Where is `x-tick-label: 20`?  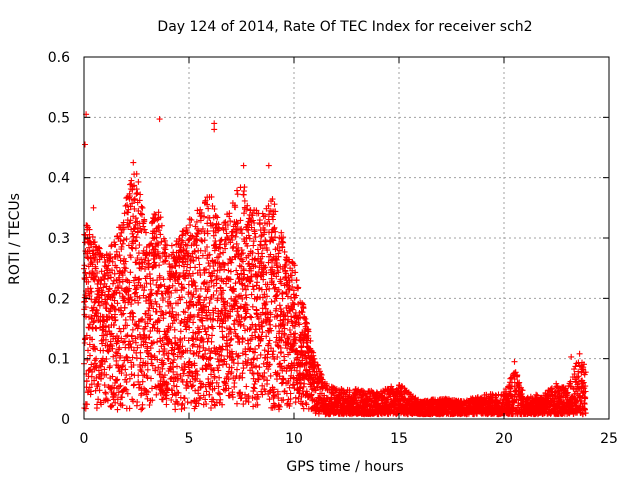 x-tick-label: 20 is located at coordinates (504, 439).